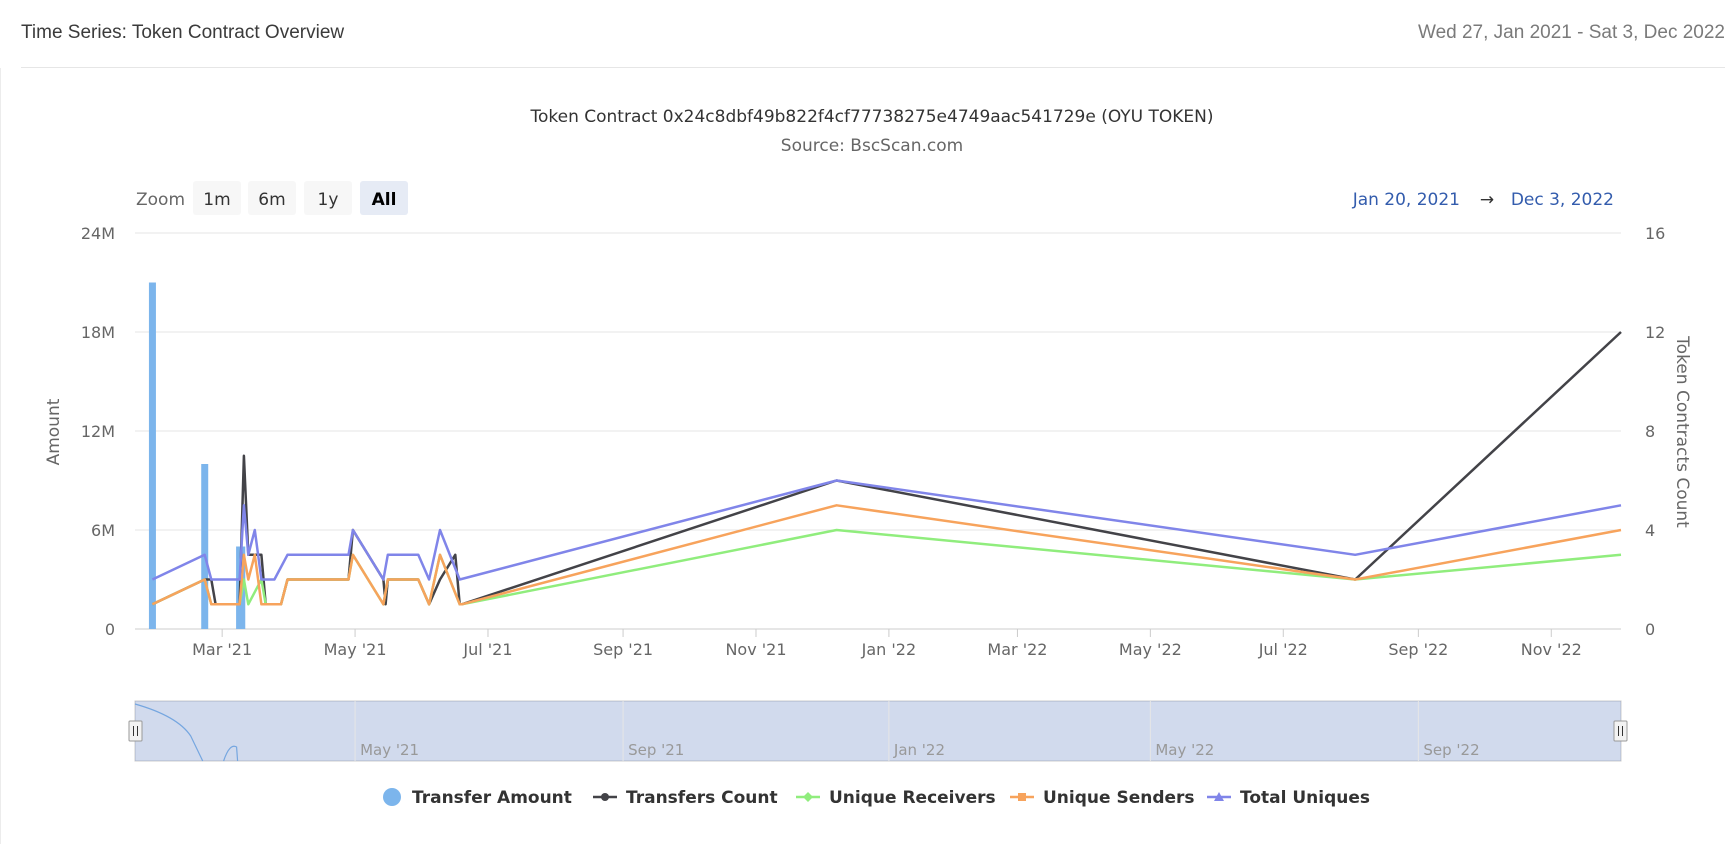  What do you see at coordinates (623, 649) in the screenshot?
I see `x-tick-label: Sep '21` at bounding box center [623, 649].